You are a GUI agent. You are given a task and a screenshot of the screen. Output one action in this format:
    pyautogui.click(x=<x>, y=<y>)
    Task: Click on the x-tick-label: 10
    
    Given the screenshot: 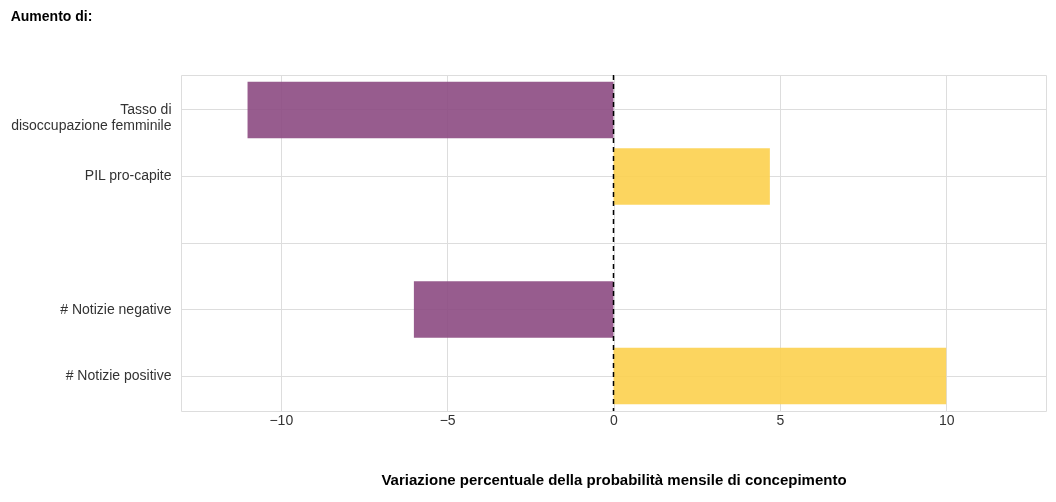 What is the action you would take?
    pyautogui.click(x=946, y=419)
    